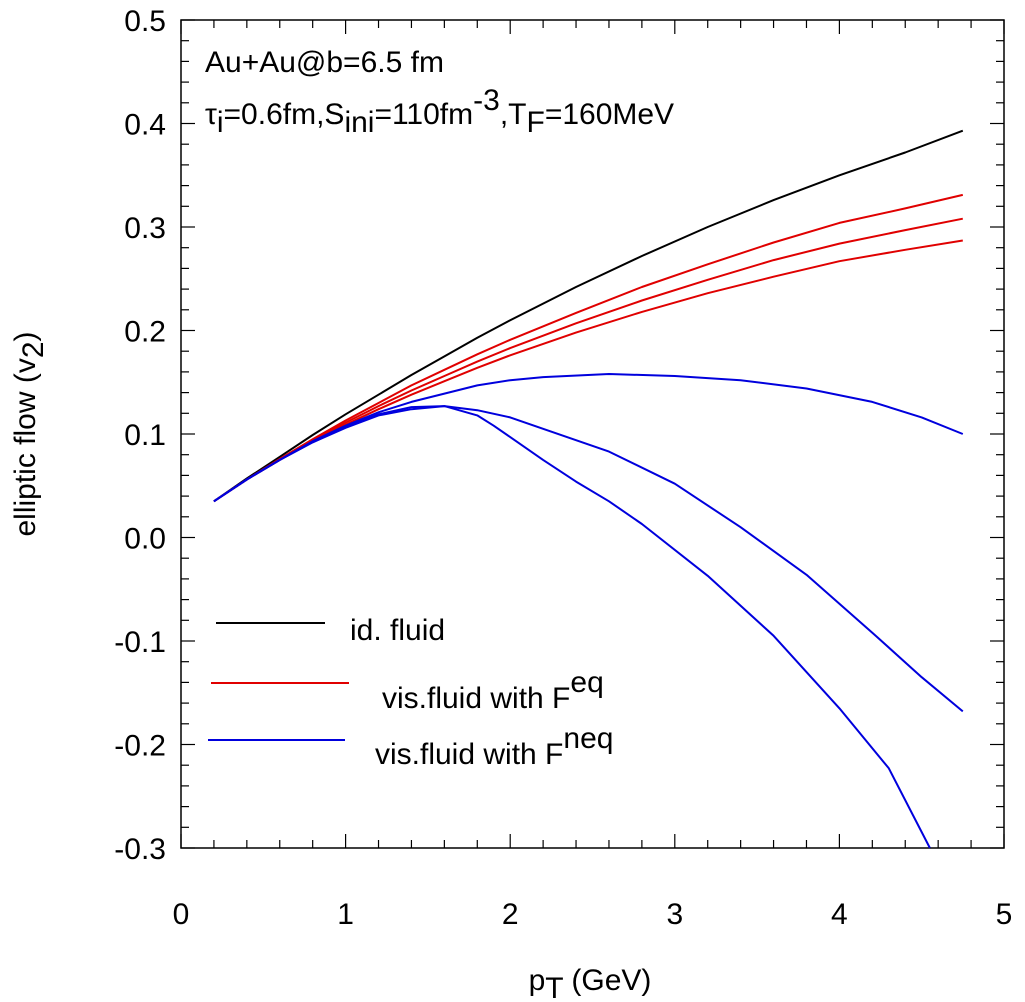 This screenshot has width=1025, height=1002. I want to click on x-axis-title-unit: (GeV), so click(607, 980).